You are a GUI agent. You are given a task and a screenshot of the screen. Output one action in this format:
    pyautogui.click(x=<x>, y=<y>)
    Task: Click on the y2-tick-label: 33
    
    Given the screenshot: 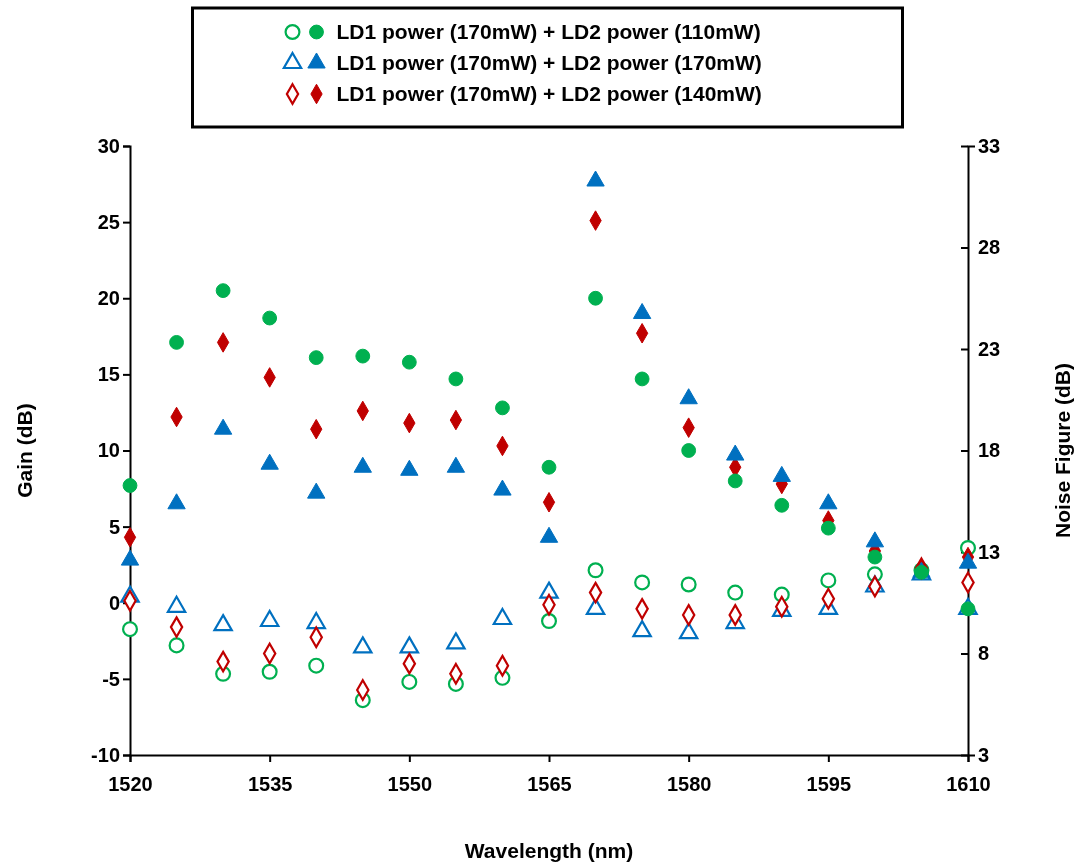 What is the action you would take?
    pyautogui.click(x=989, y=145)
    